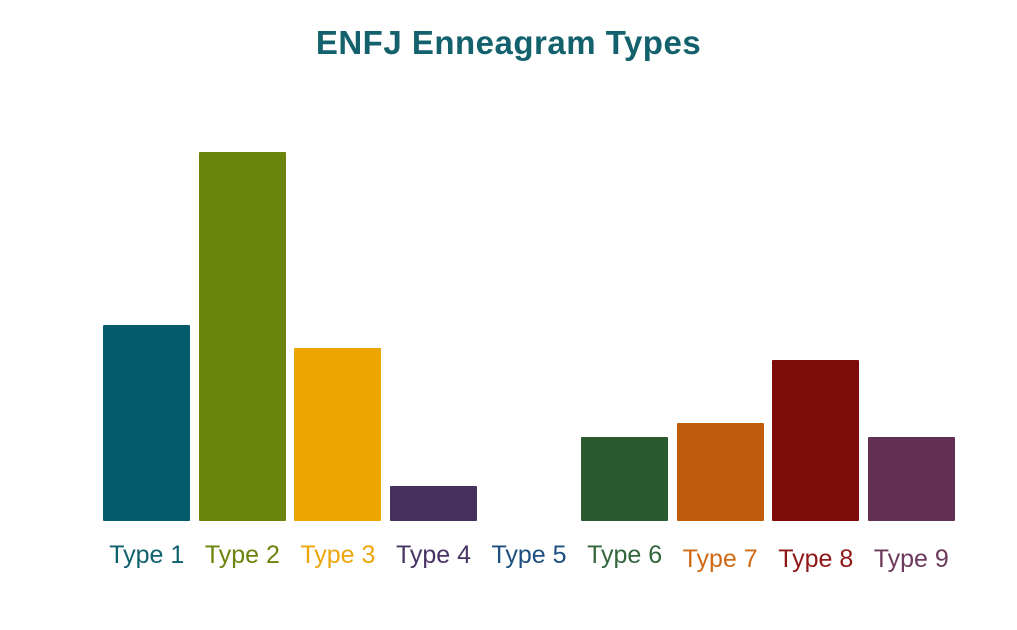 Image resolution: width=1017 pixels, height=630 pixels. I want to click on x-axis-label-type-3: Type 3, so click(338, 555).